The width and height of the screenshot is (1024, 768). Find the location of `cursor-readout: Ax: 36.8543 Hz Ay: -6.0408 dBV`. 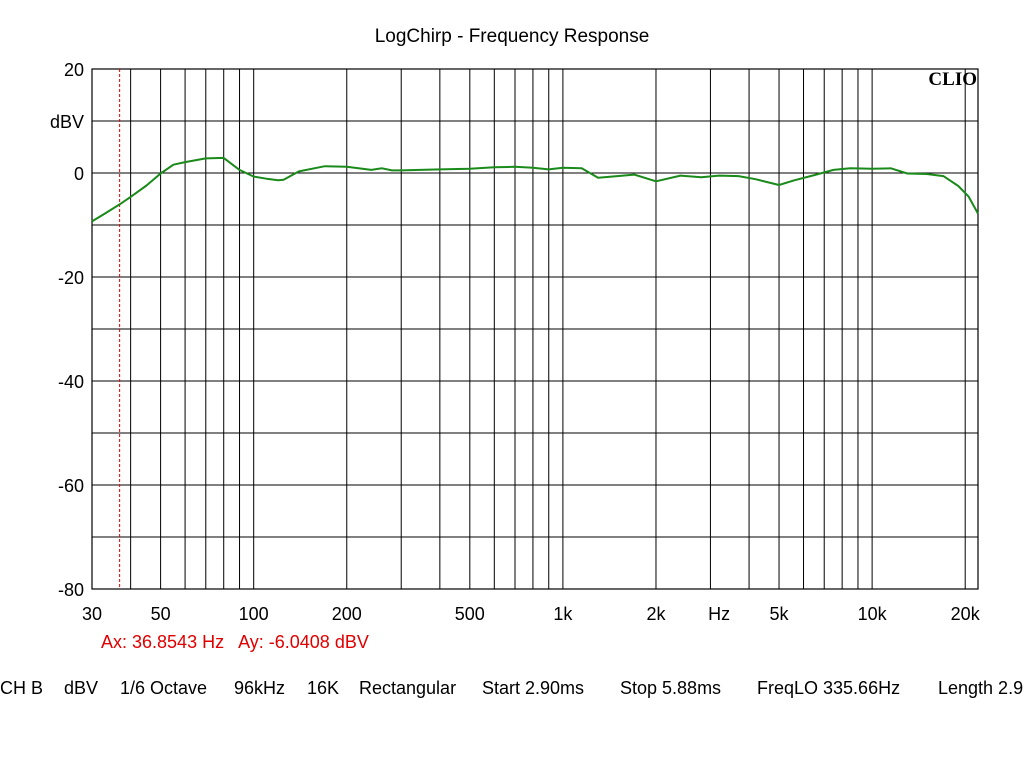

cursor-readout: Ax: 36.8543 Hz Ay: -6.0408 dBV is located at coordinates (235, 642).